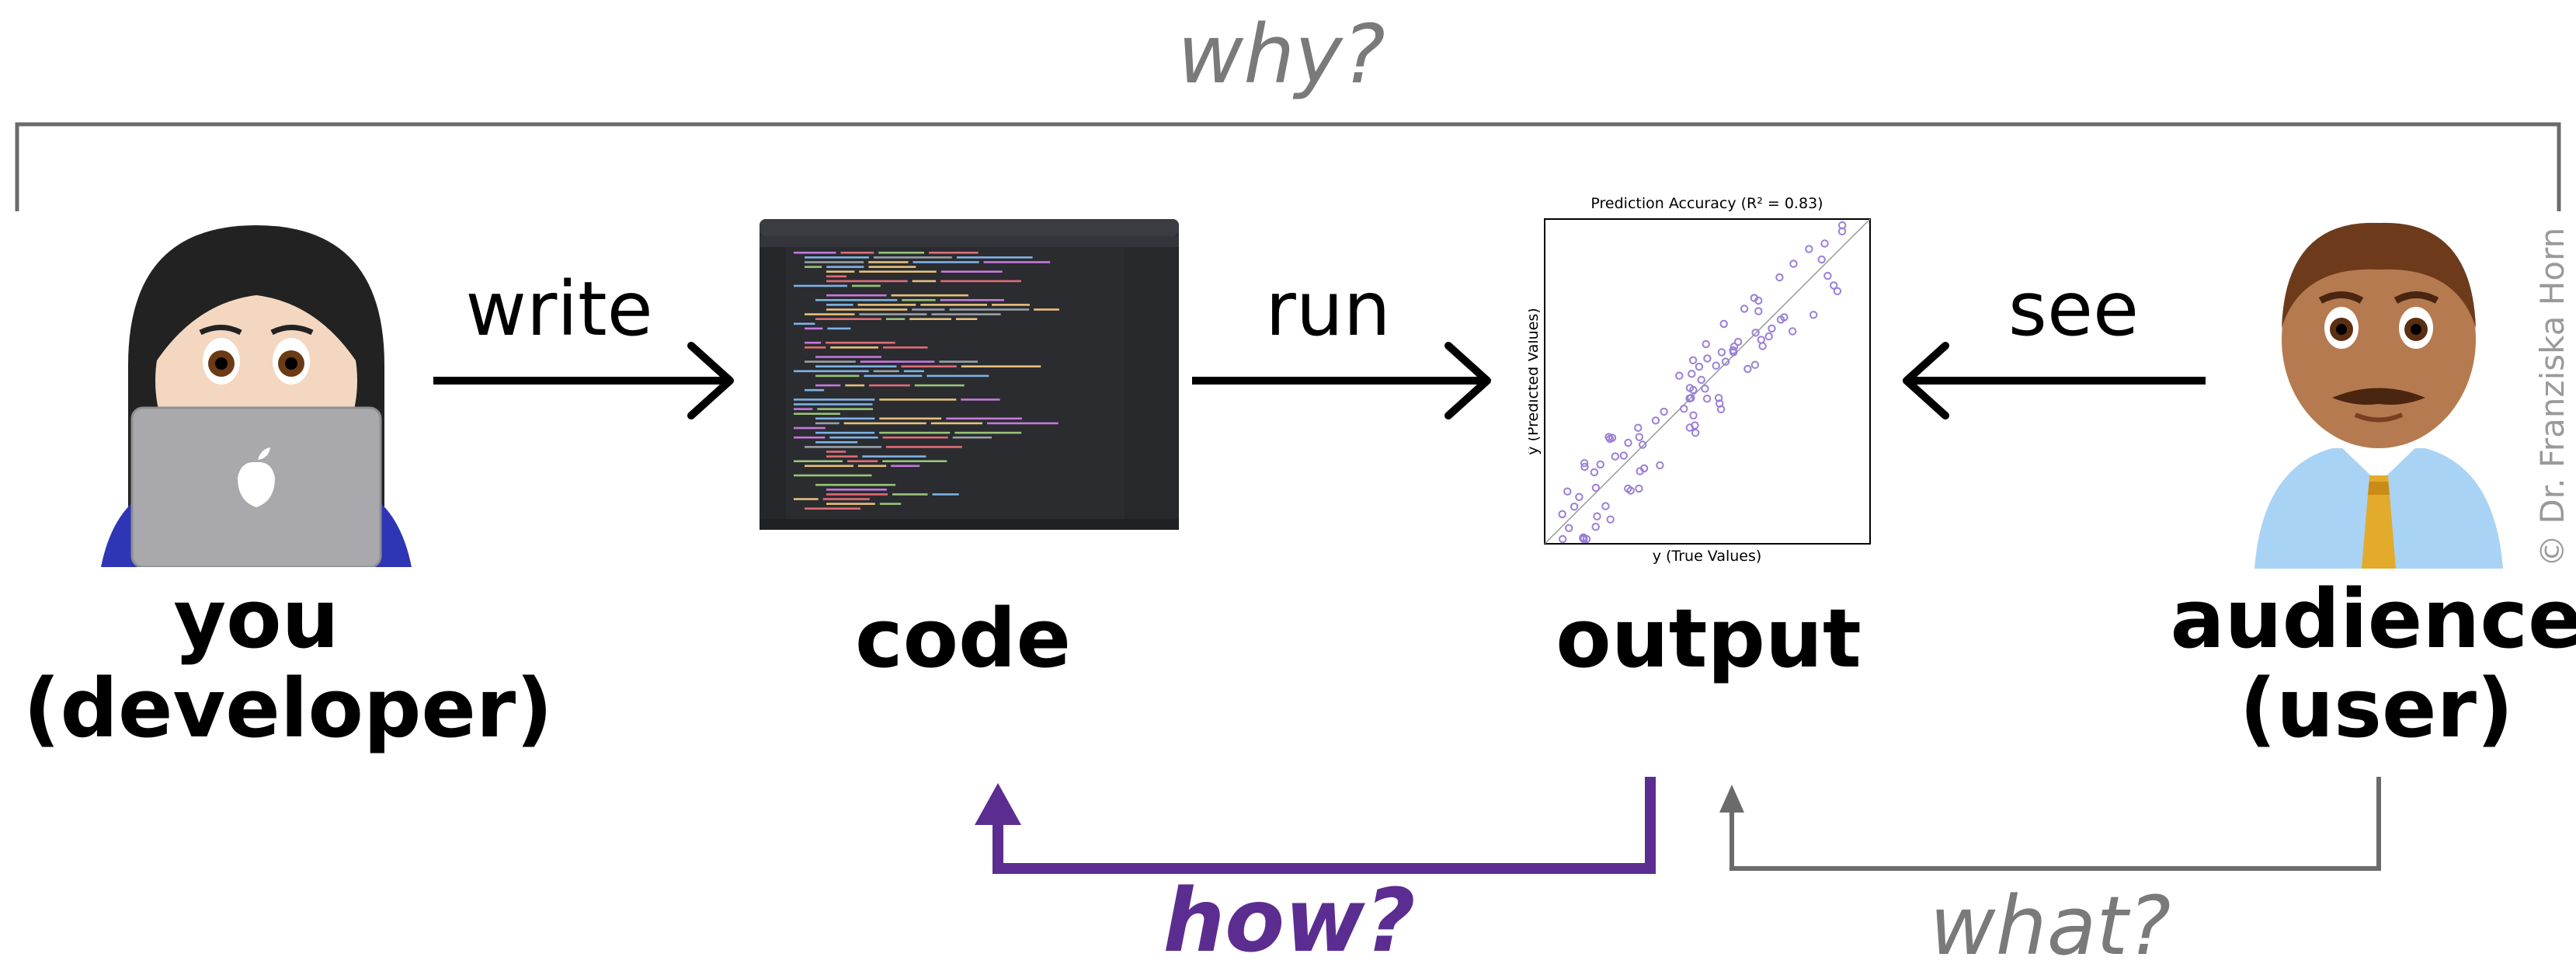 The image size is (2576, 978). Describe the element at coordinates (963, 638) in the screenshot. I see `code-label: code` at that location.